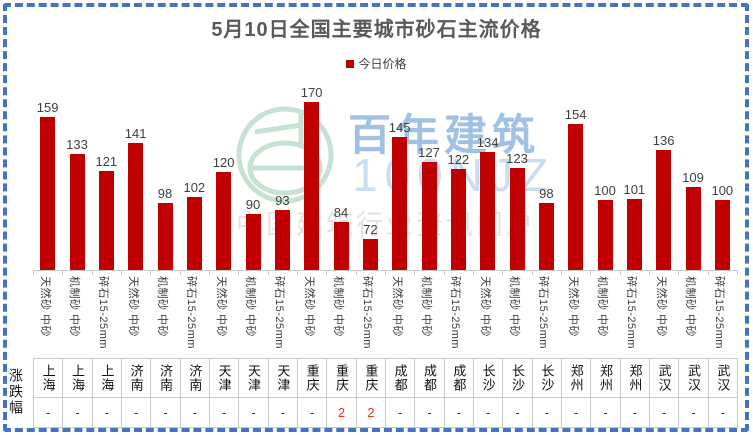 Image resolution: width=753 pixels, height=435 pixels. Describe the element at coordinates (350, 63) in the screenshot. I see `legend-swatch-icon` at that location.